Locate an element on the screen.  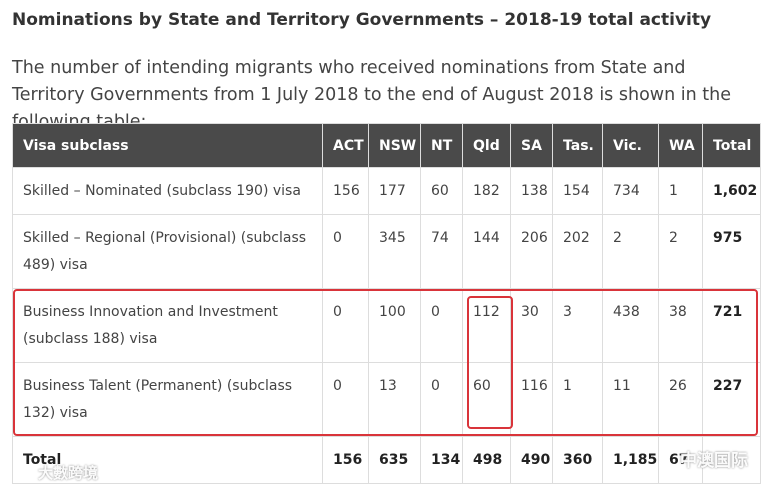
table-cell: 202 is located at coordinates (577, 251).